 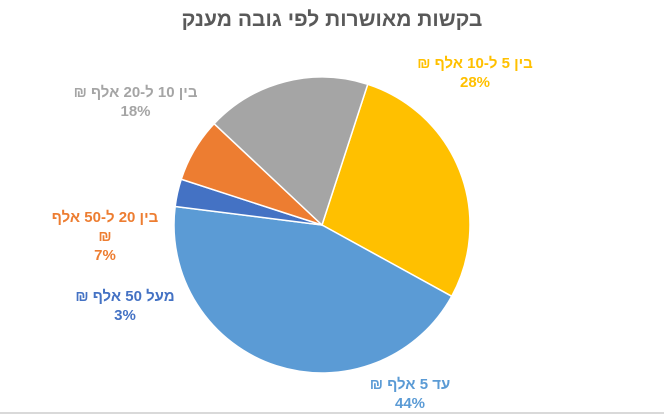 I want to click on slice-label-under-5k: עד 5 אלף ₪ 44%, so click(x=410, y=394).